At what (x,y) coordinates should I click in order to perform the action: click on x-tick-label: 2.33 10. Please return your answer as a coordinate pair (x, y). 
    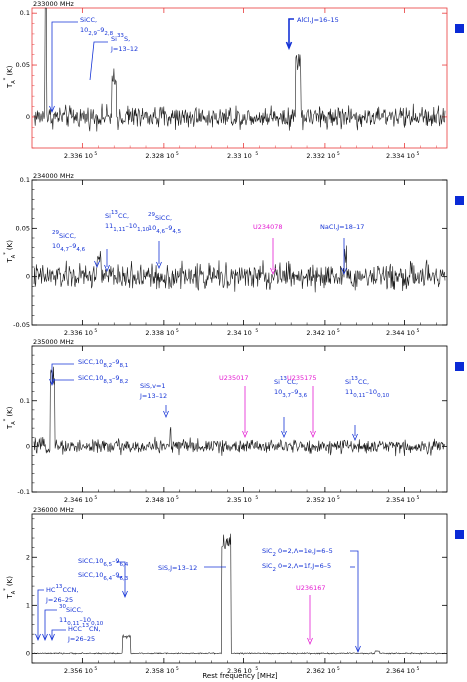
    Looking at the image, I should click on (239, 156).